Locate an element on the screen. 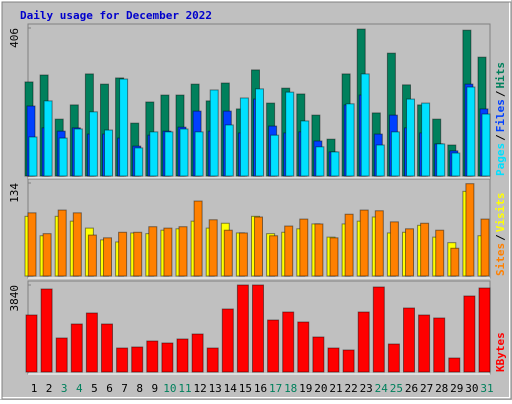  x-tick-label: 11 is located at coordinates (184, 388).